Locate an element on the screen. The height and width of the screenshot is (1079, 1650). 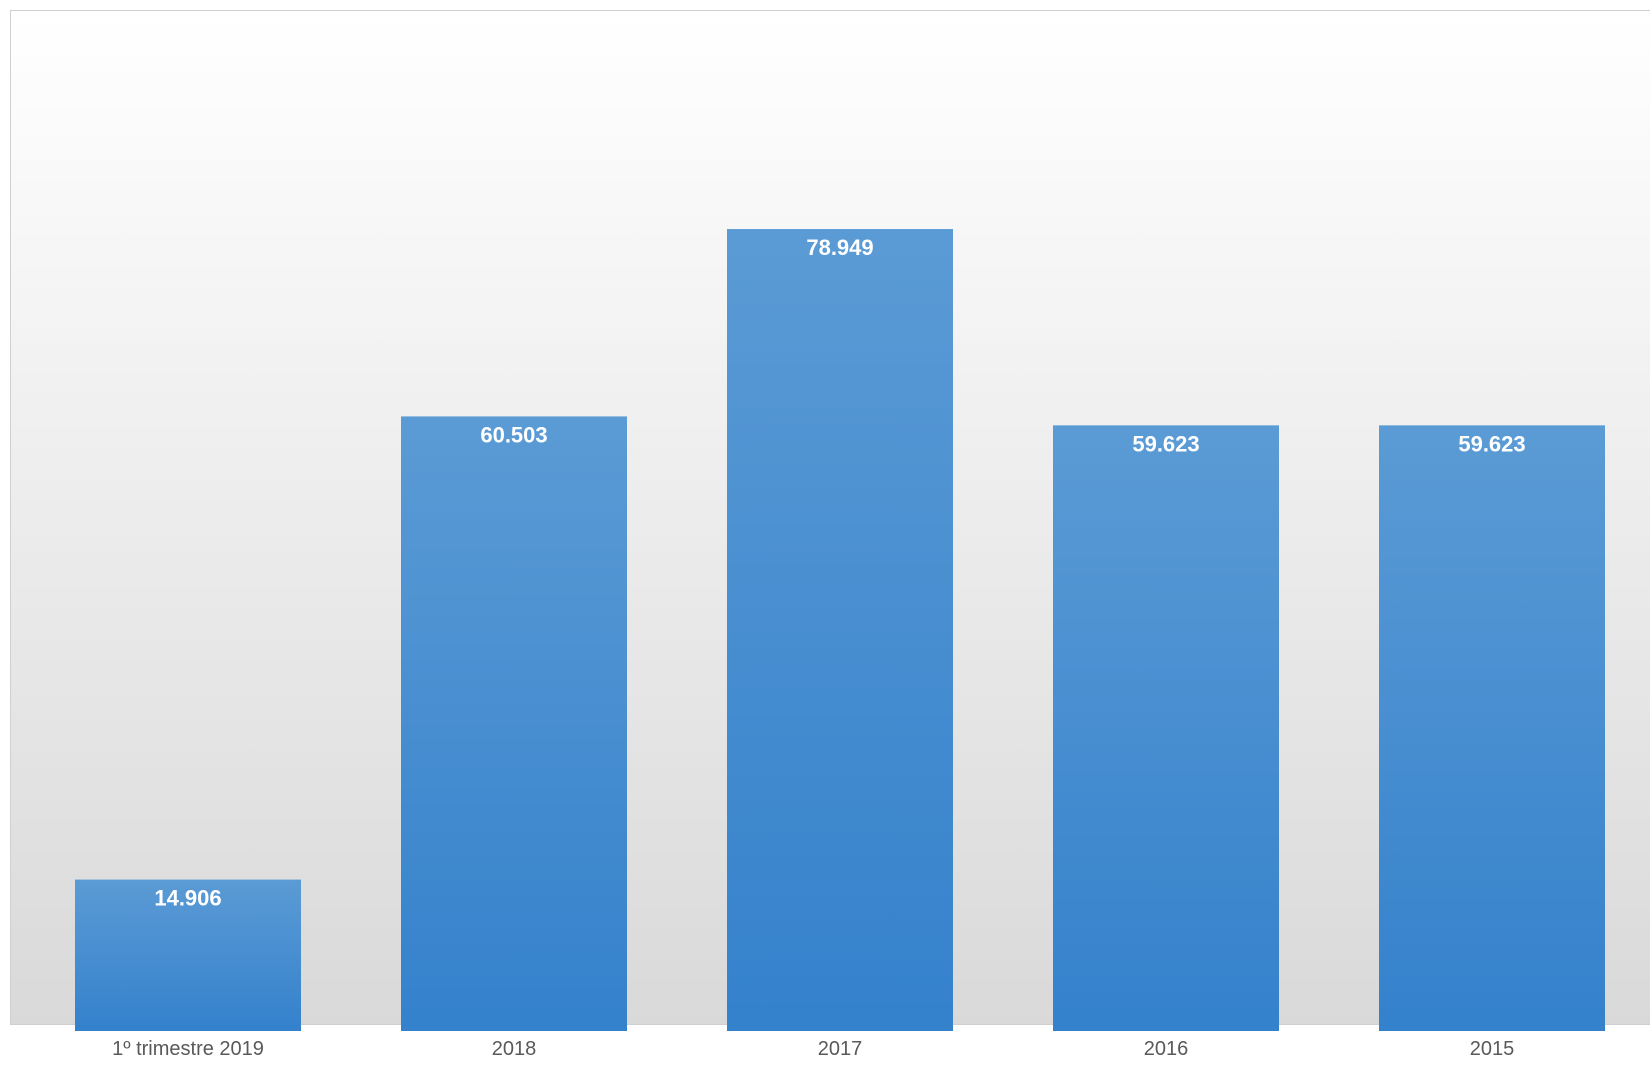
x-tick-label-0: 1º trimestre 2019 is located at coordinates (188, 1049).